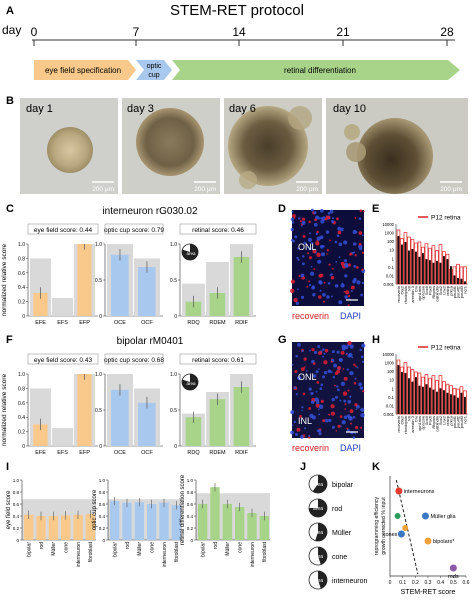  What do you see at coordinates (428, 592) in the screenshot?
I see `xlabel: STEM-RET score` at bounding box center [428, 592].